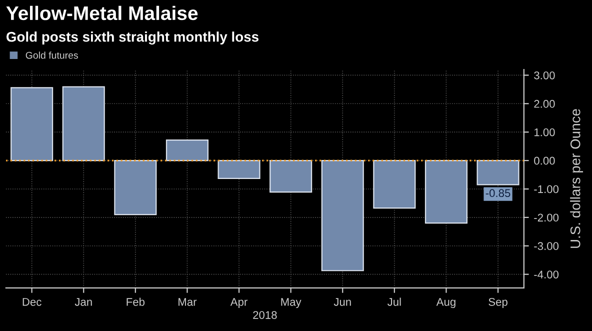 This screenshot has width=592, height=331. What do you see at coordinates (265, 315) in the screenshot?
I see `x-axis-title: 2018` at bounding box center [265, 315].